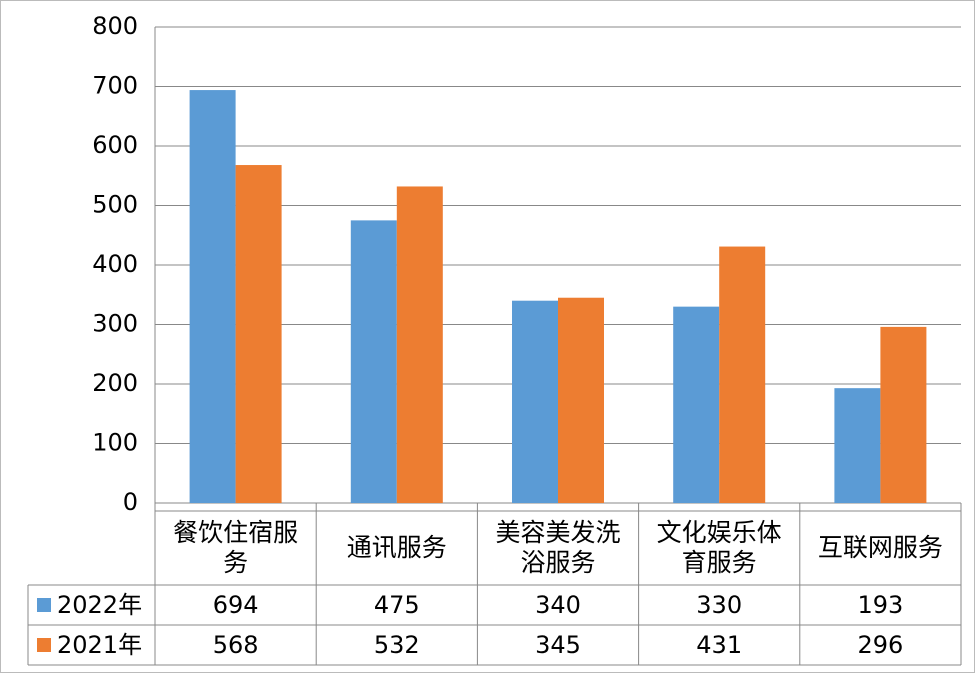 This screenshot has height=674, width=976. What do you see at coordinates (236, 645) in the screenshot?
I see `table-value: 568` at bounding box center [236, 645].